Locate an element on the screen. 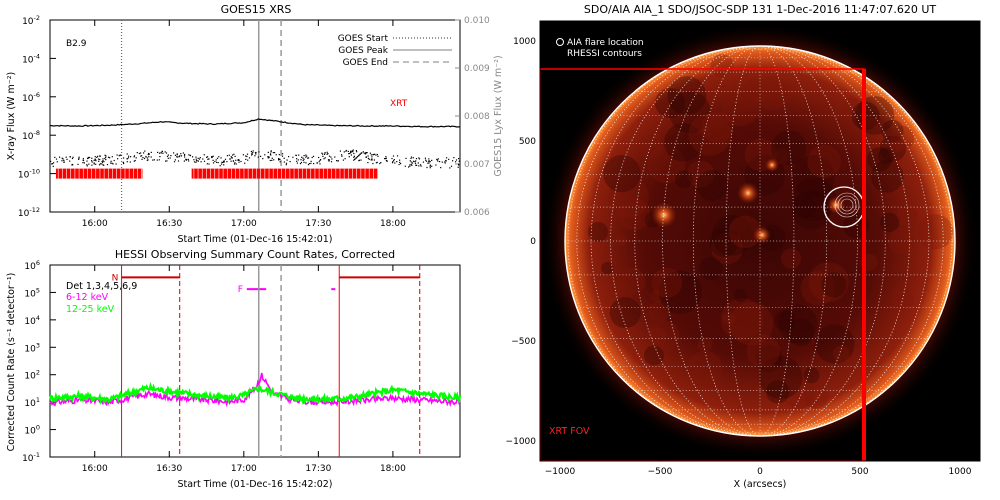 This screenshot has height=500, width=1000. goes-title: GOES15 XRS is located at coordinates (256, 9).